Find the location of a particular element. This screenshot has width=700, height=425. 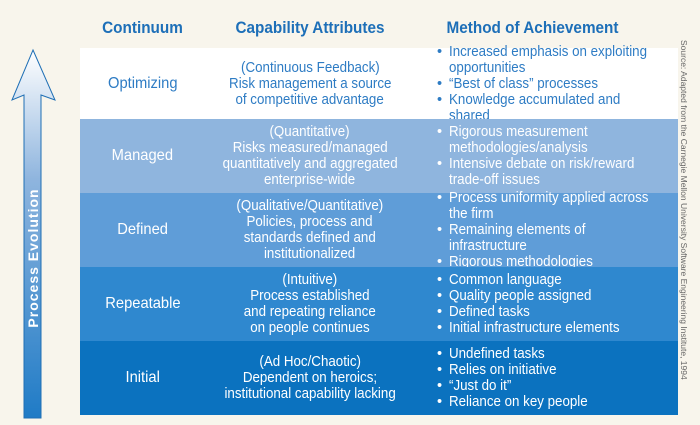

method-item: Relies on initiative is located at coordinates (557, 370).